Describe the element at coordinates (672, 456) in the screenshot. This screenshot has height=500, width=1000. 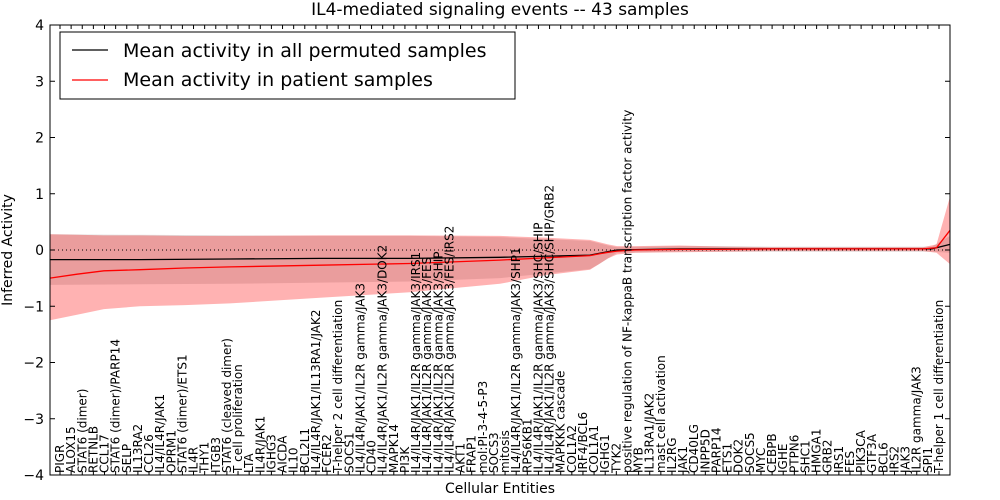
I see `category-label: IL2RG` at that location.